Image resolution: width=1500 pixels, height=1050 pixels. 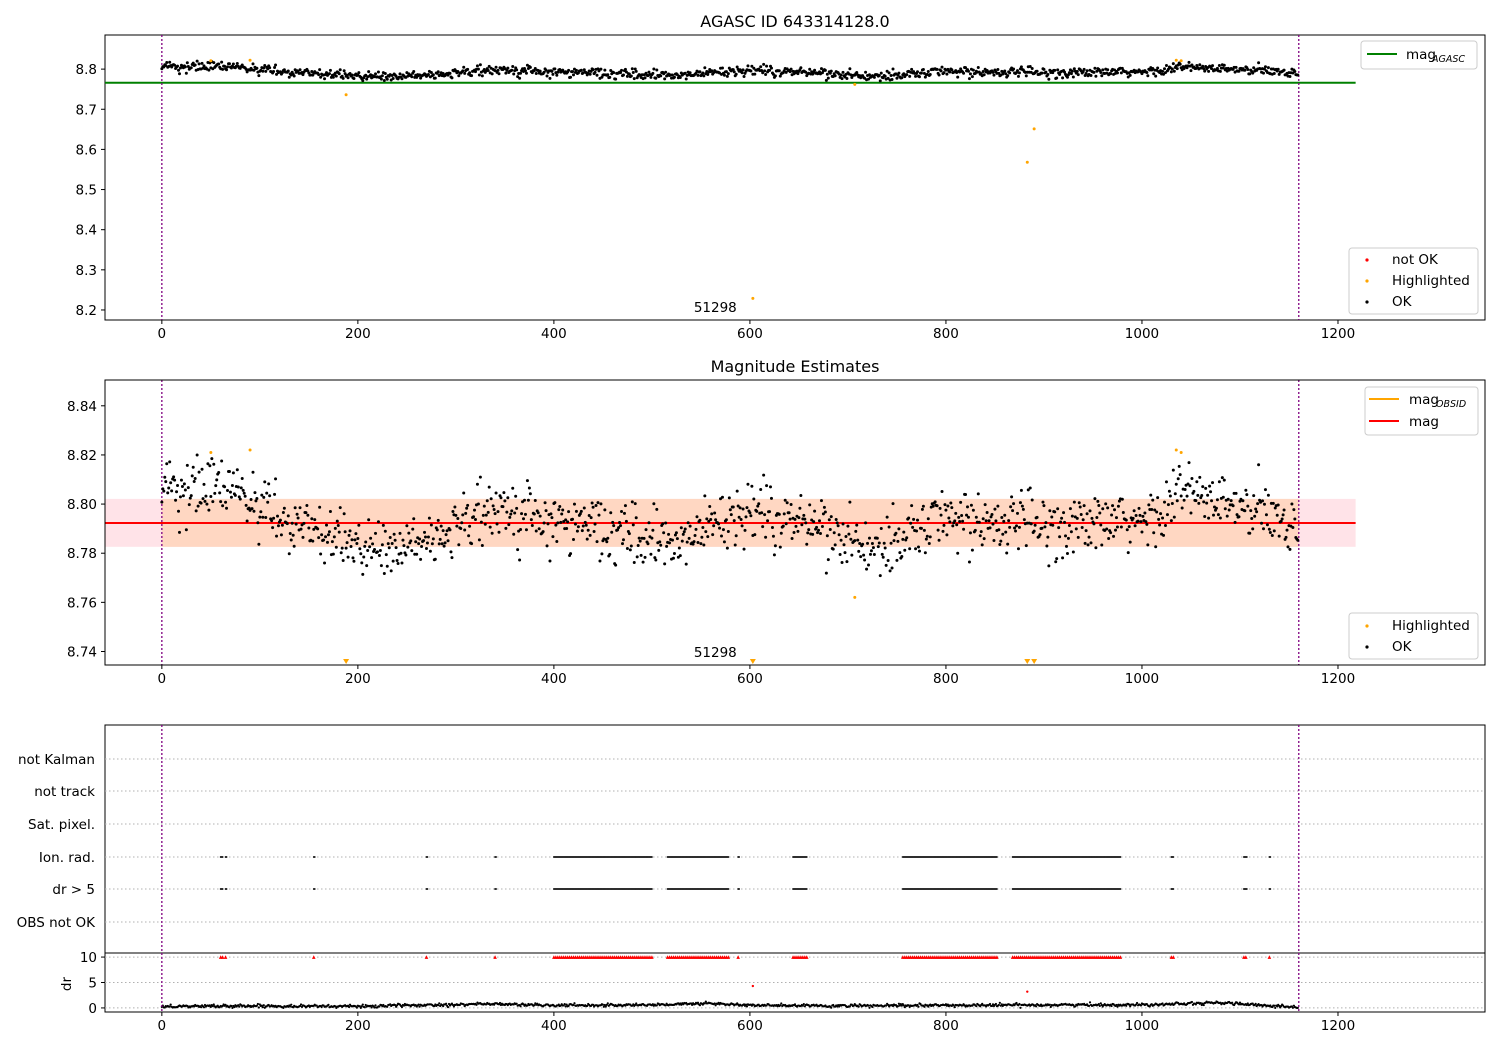 I want to click on legend-ok-label: OK, so click(x=1402, y=302).